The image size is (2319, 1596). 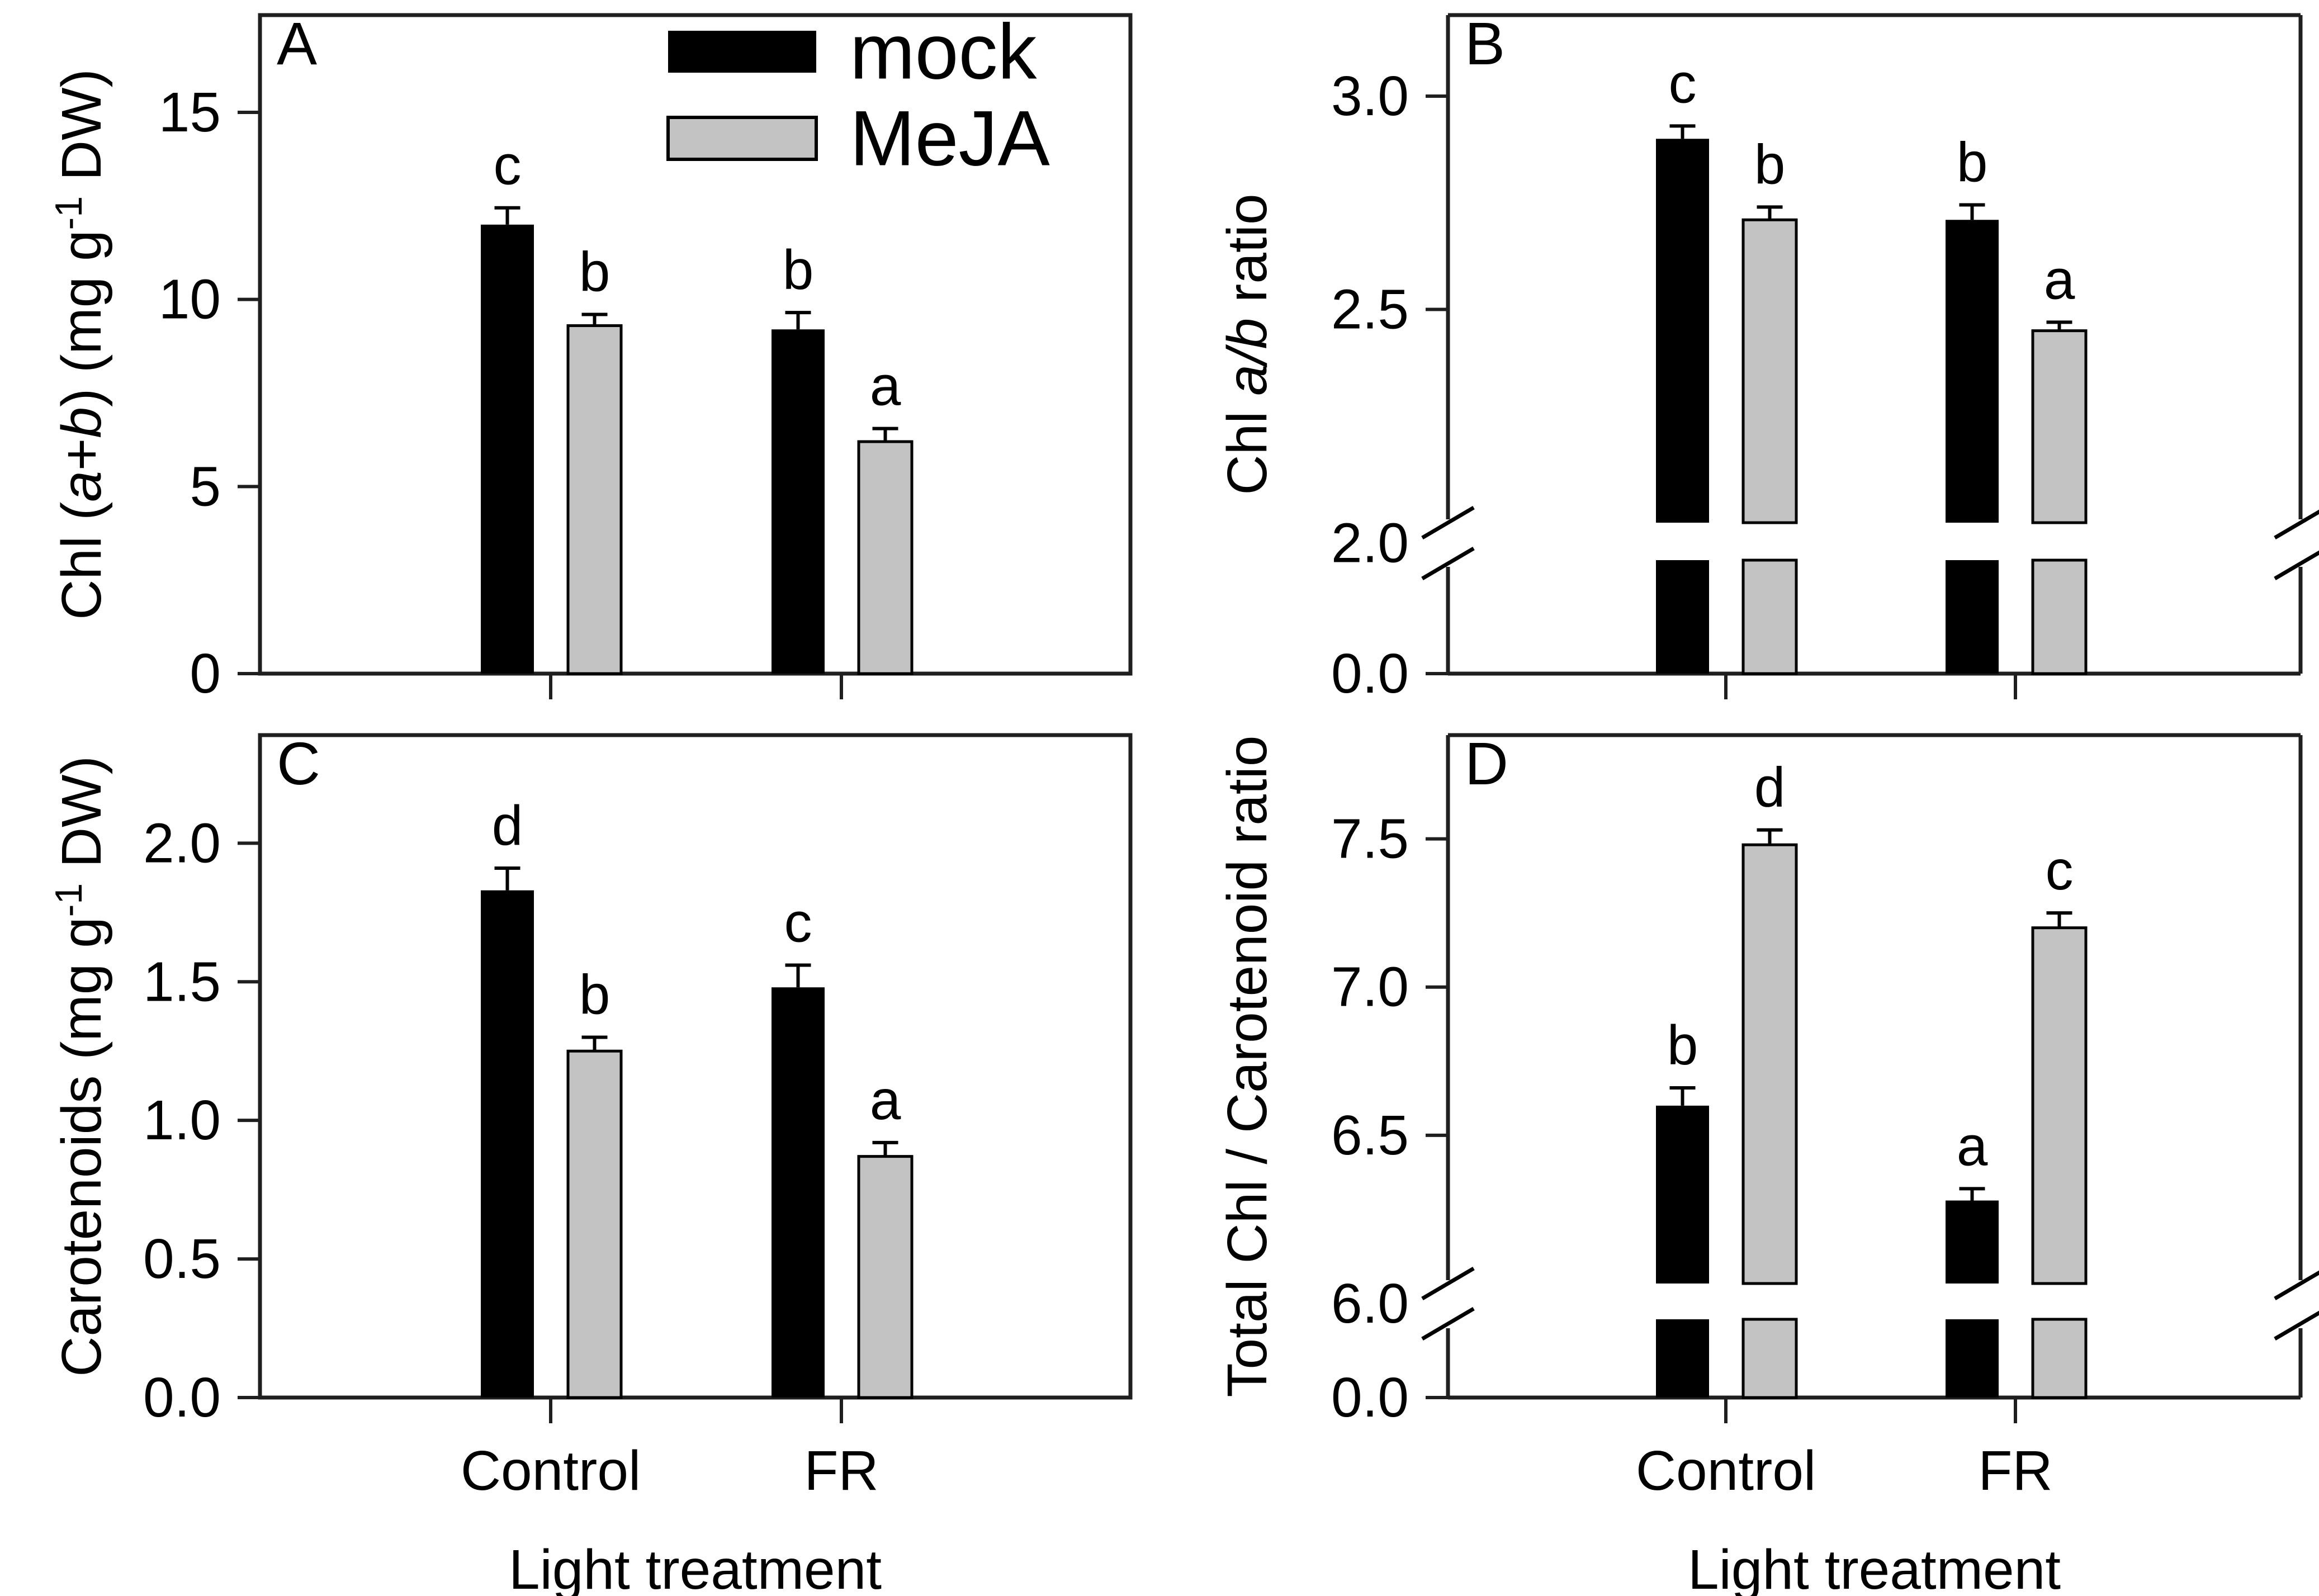 What do you see at coordinates (206, 674) in the screenshot?
I see `y-tick-label: 0` at bounding box center [206, 674].